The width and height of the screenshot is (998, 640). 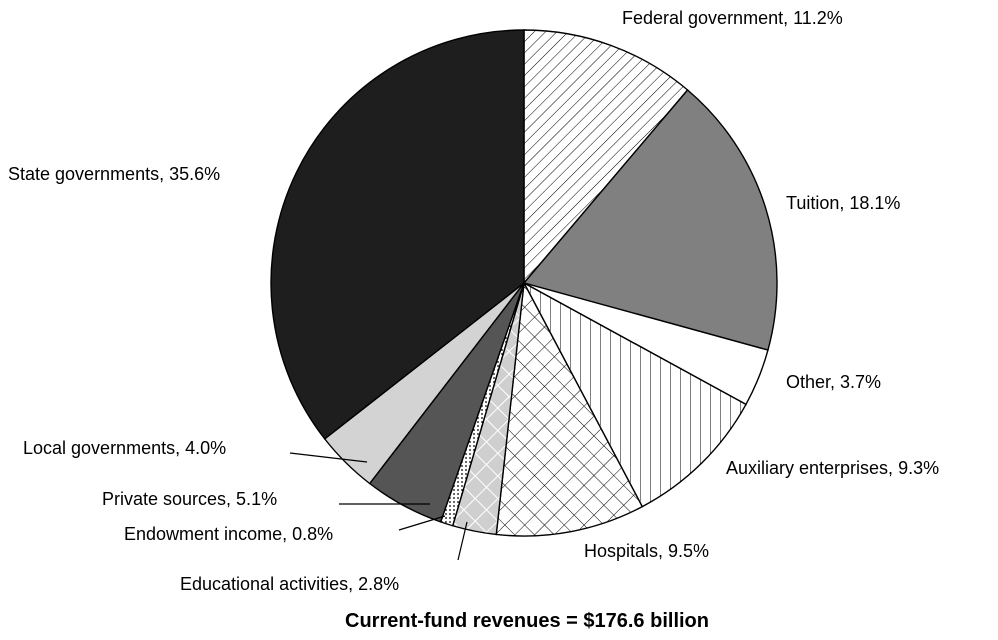 I want to click on slice-label-hospitals: Hospitals, 9.5%, so click(x=646, y=551).